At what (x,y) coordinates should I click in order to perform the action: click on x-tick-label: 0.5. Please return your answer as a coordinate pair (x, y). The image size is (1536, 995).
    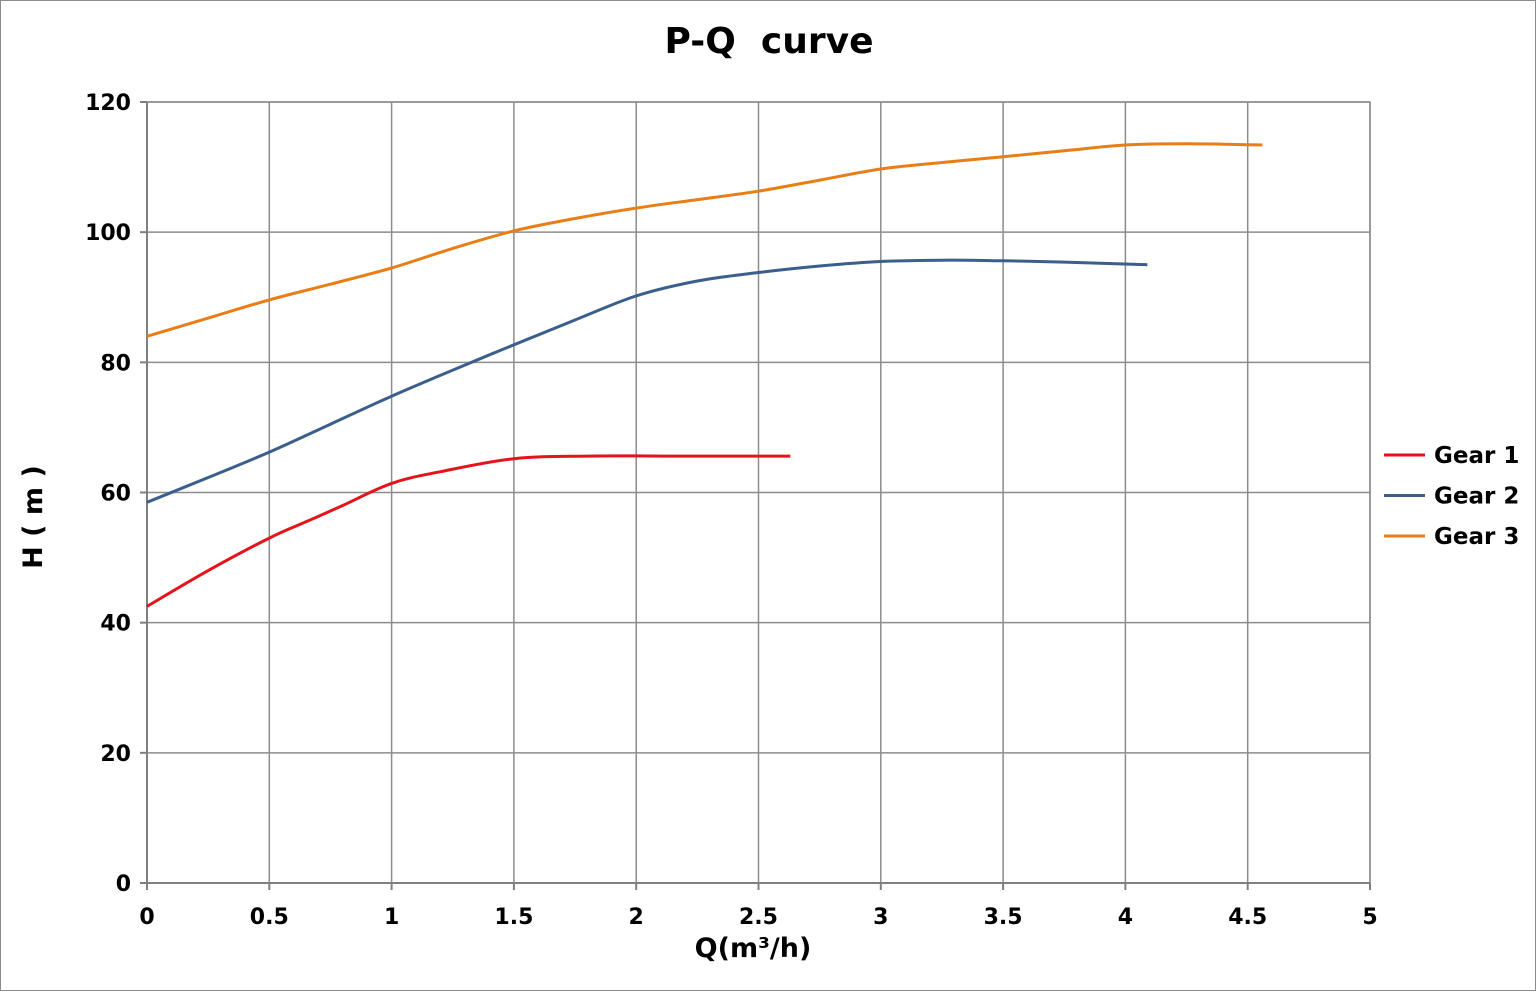
    Looking at the image, I should click on (269, 917).